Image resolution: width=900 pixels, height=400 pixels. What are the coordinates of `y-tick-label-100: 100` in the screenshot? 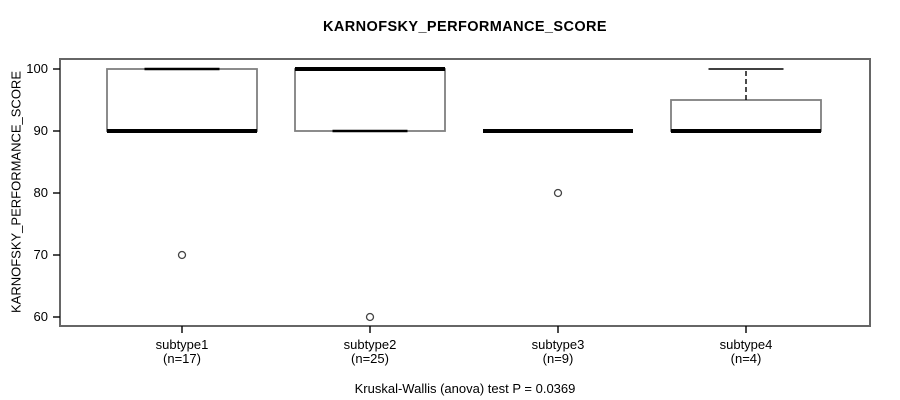 It's located at (37, 68).